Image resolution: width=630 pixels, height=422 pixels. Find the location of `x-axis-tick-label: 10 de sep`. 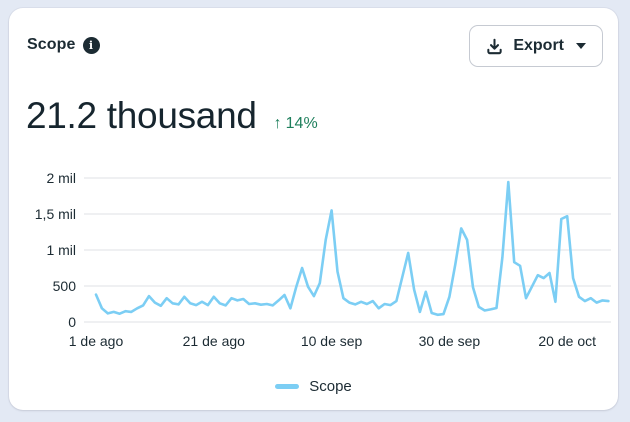

x-axis-tick-label: 10 de sep is located at coordinates (332, 341).